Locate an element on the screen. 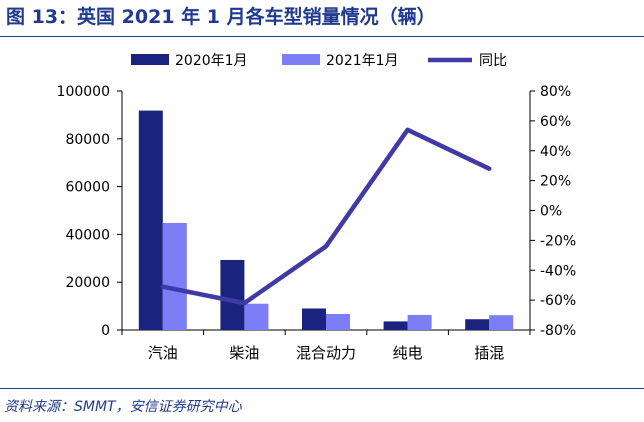  y-right-tick-label: 60% is located at coordinates (555, 122).